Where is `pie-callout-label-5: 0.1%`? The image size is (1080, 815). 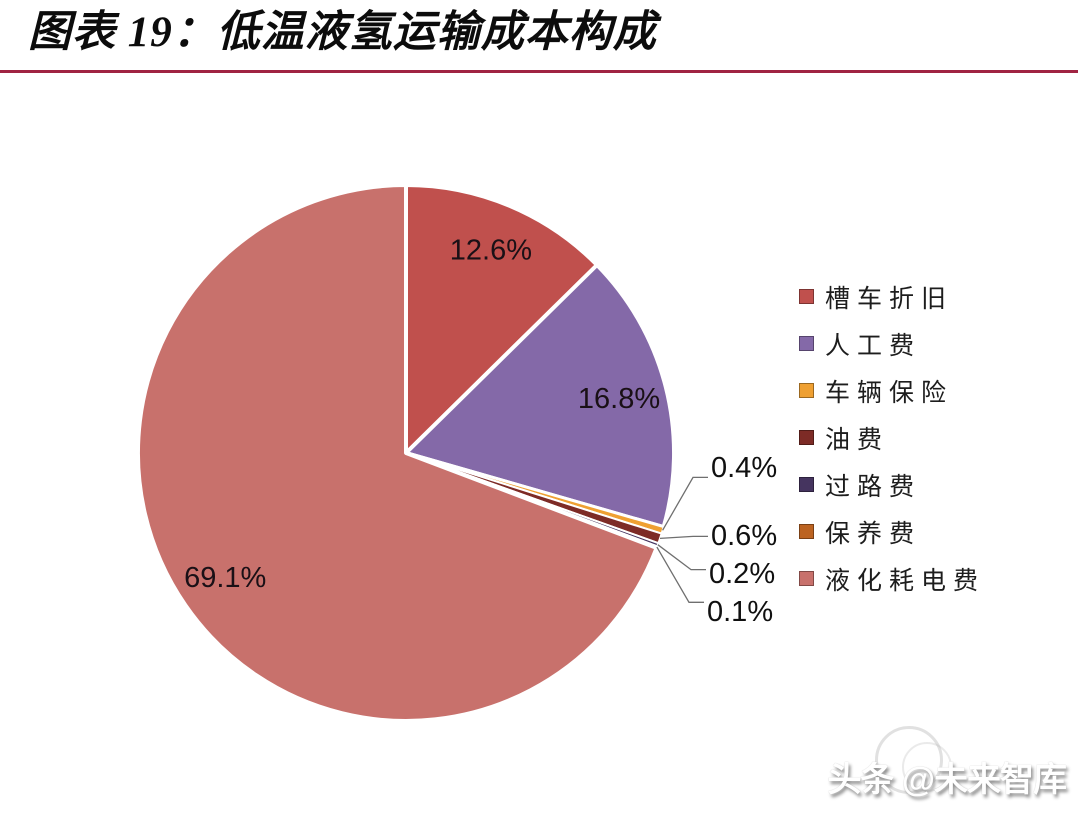 pie-callout-label-5: 0.1% is located at coordinates (740, 612).